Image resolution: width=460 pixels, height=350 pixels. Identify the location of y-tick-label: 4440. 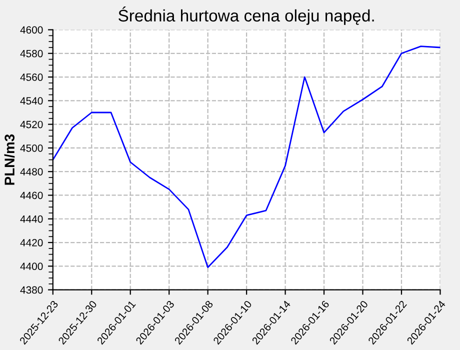
(31, 219).